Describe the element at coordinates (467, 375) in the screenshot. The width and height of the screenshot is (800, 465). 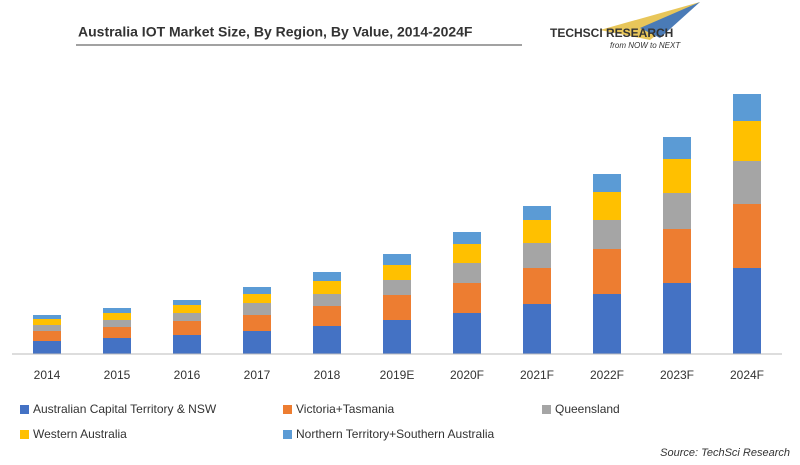
I see `x-tick-label: 2020F` at that location.